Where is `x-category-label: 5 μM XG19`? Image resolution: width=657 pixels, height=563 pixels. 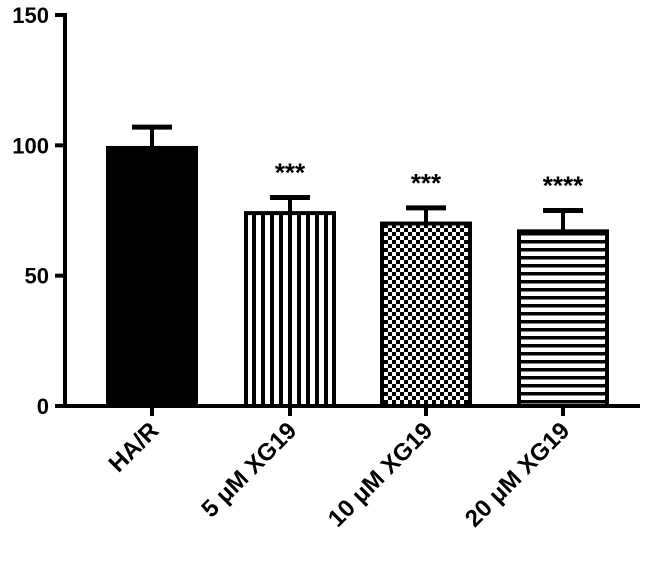
x-category-label: 5 μM XG19 is located at coordinates (249, 470).